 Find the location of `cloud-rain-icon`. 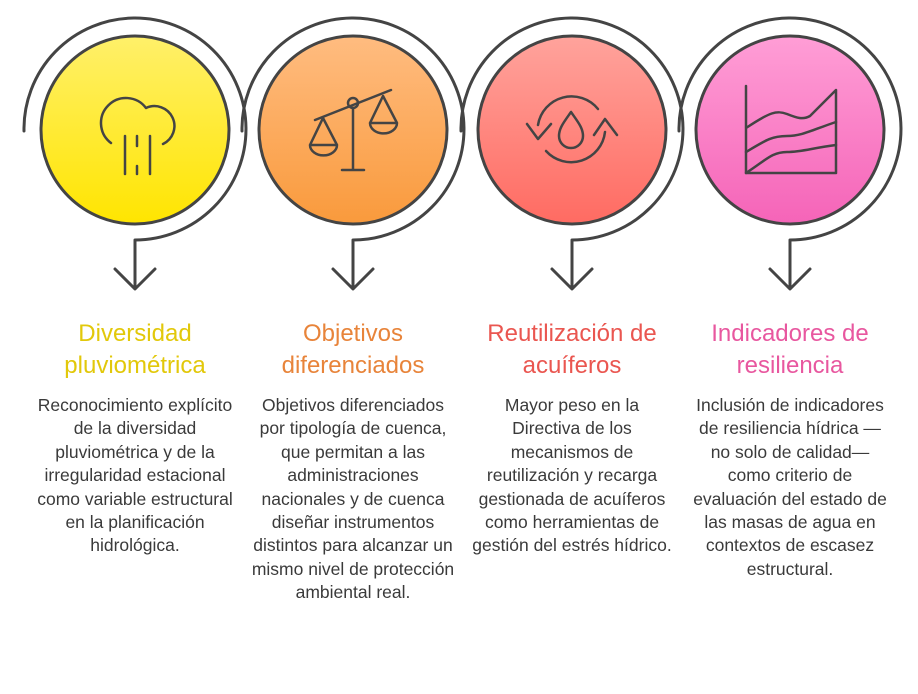

cloud-rain-icon is located at coordinates (137, 136).